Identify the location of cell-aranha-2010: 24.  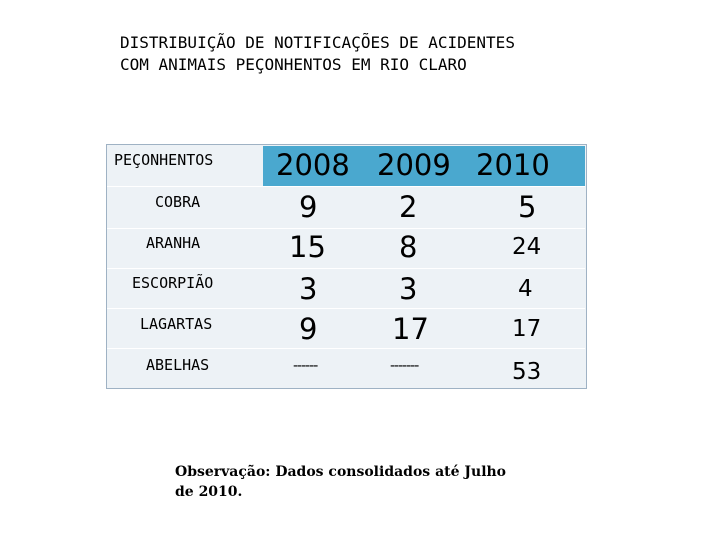
(527, 247).